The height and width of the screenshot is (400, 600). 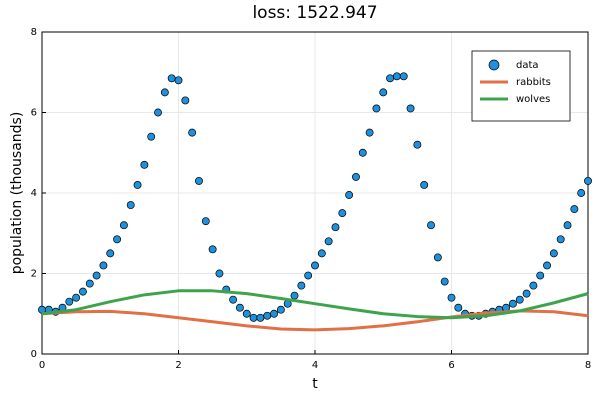 I want to click on legend-marker, so click(x=494, y=65).